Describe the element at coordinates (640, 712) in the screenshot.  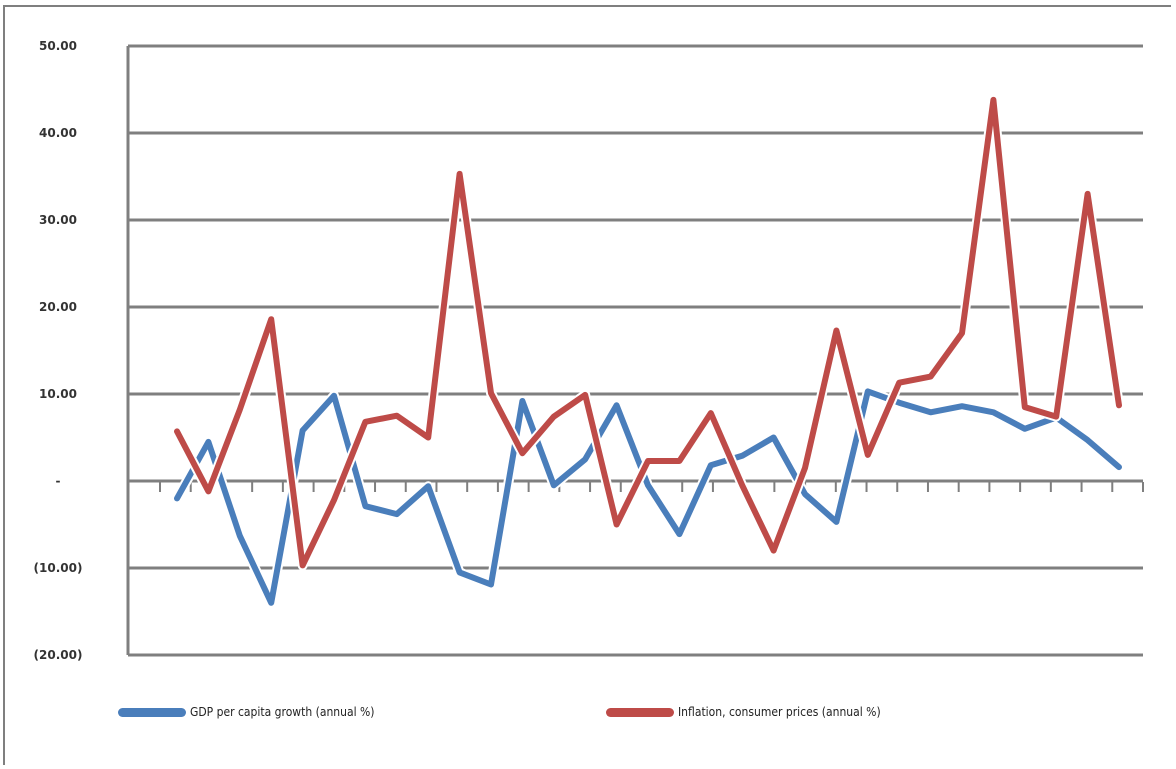
I see `legend-swatch-inflation` at that location.